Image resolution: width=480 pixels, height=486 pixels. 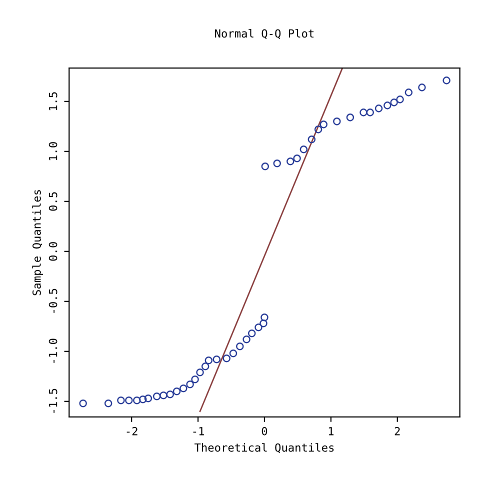 What do you see at coordinates (331, 431) in the screenshot?
I see `x-tick-label: 1` at bounding box center [331, 431].